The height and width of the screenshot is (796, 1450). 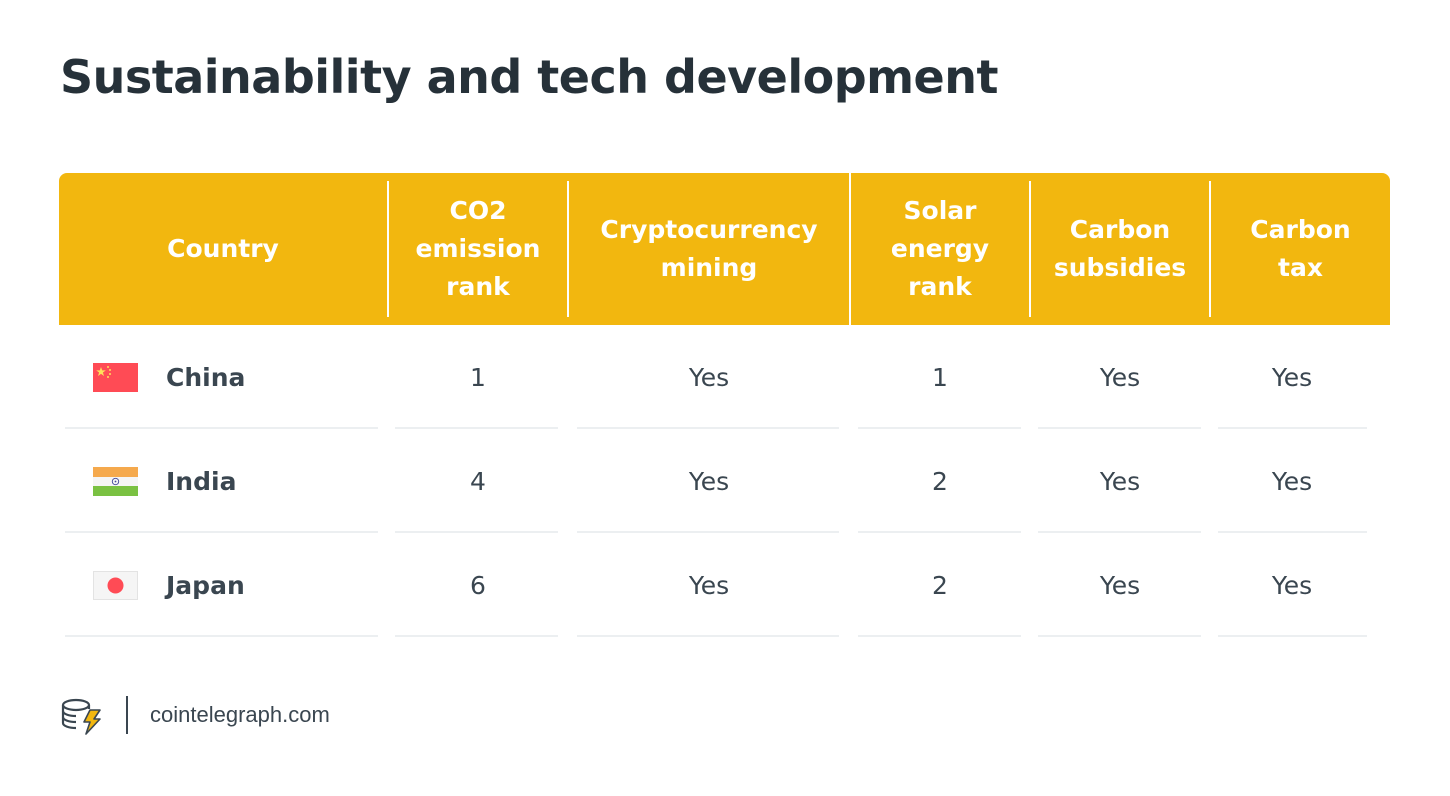 I want to click on header-country: Country, so click(x=223, y=248).